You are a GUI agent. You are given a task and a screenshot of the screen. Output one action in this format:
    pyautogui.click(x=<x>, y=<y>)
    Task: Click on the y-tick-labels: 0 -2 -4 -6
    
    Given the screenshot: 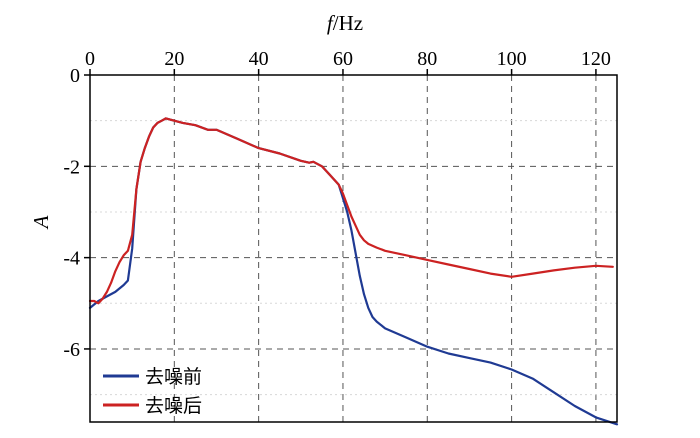 What is the action you would take?
    pyautogui.click(x=71, y=213)
    